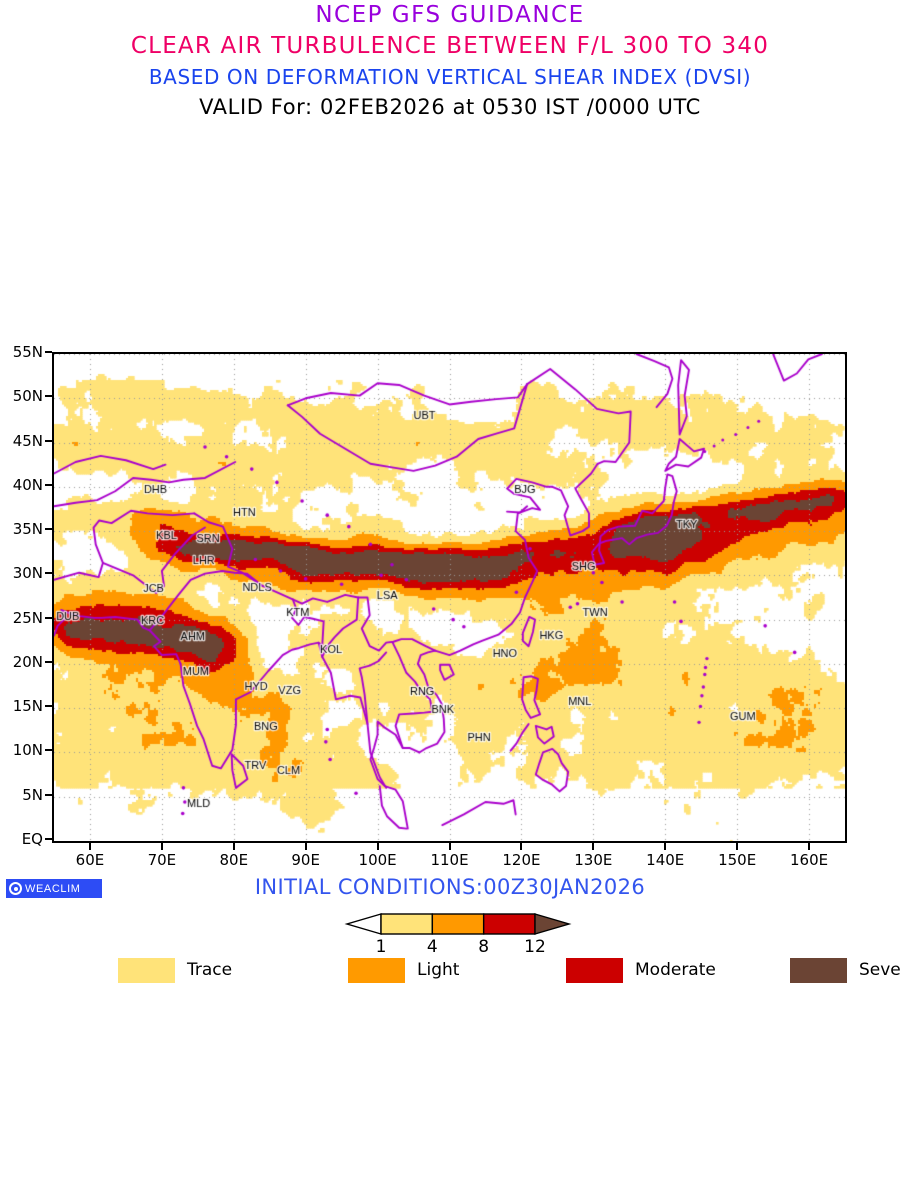  I want to click on colorbar-tick-label: 12, so click(535, 947).